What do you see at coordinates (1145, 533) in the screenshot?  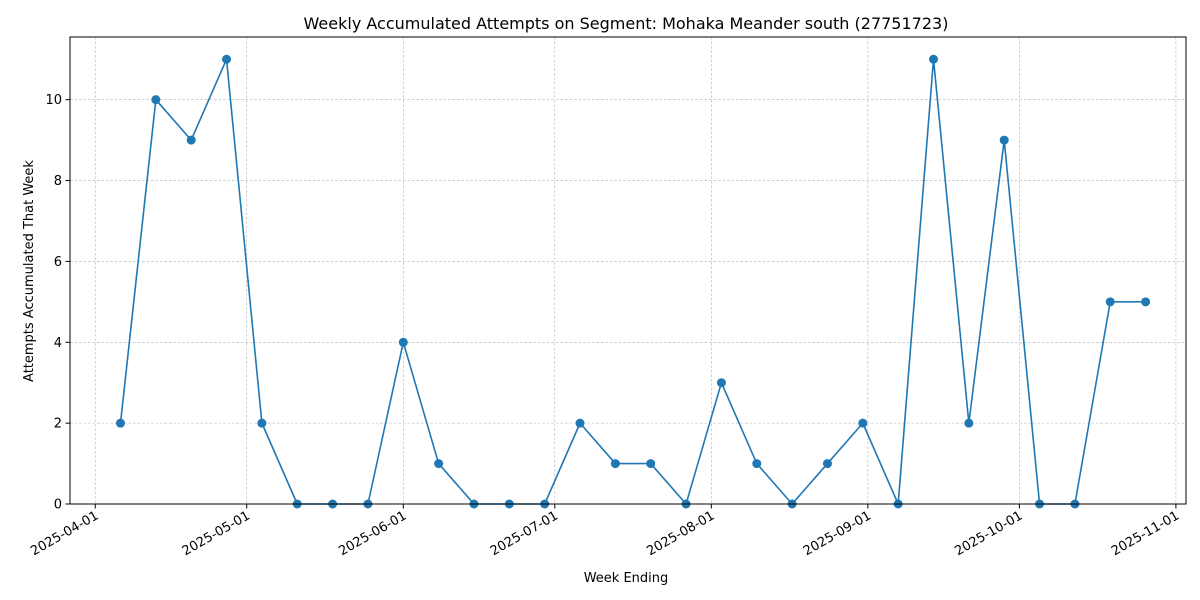 I see `x-tick-label: 2025-11-01` at bounding box center [1145, 533].